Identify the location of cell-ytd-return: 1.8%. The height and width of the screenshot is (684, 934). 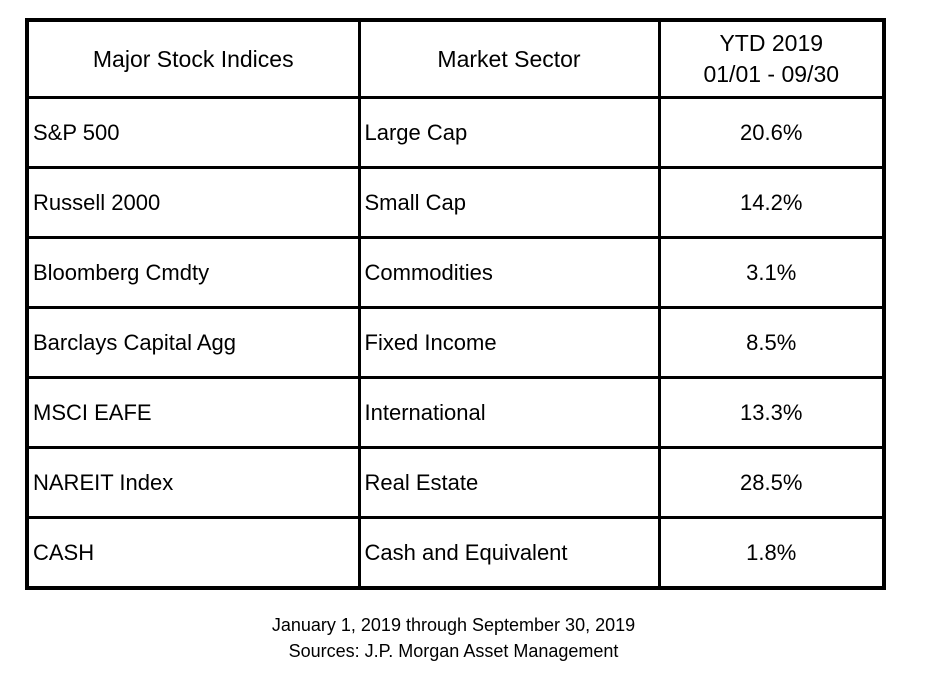
(771, 553).